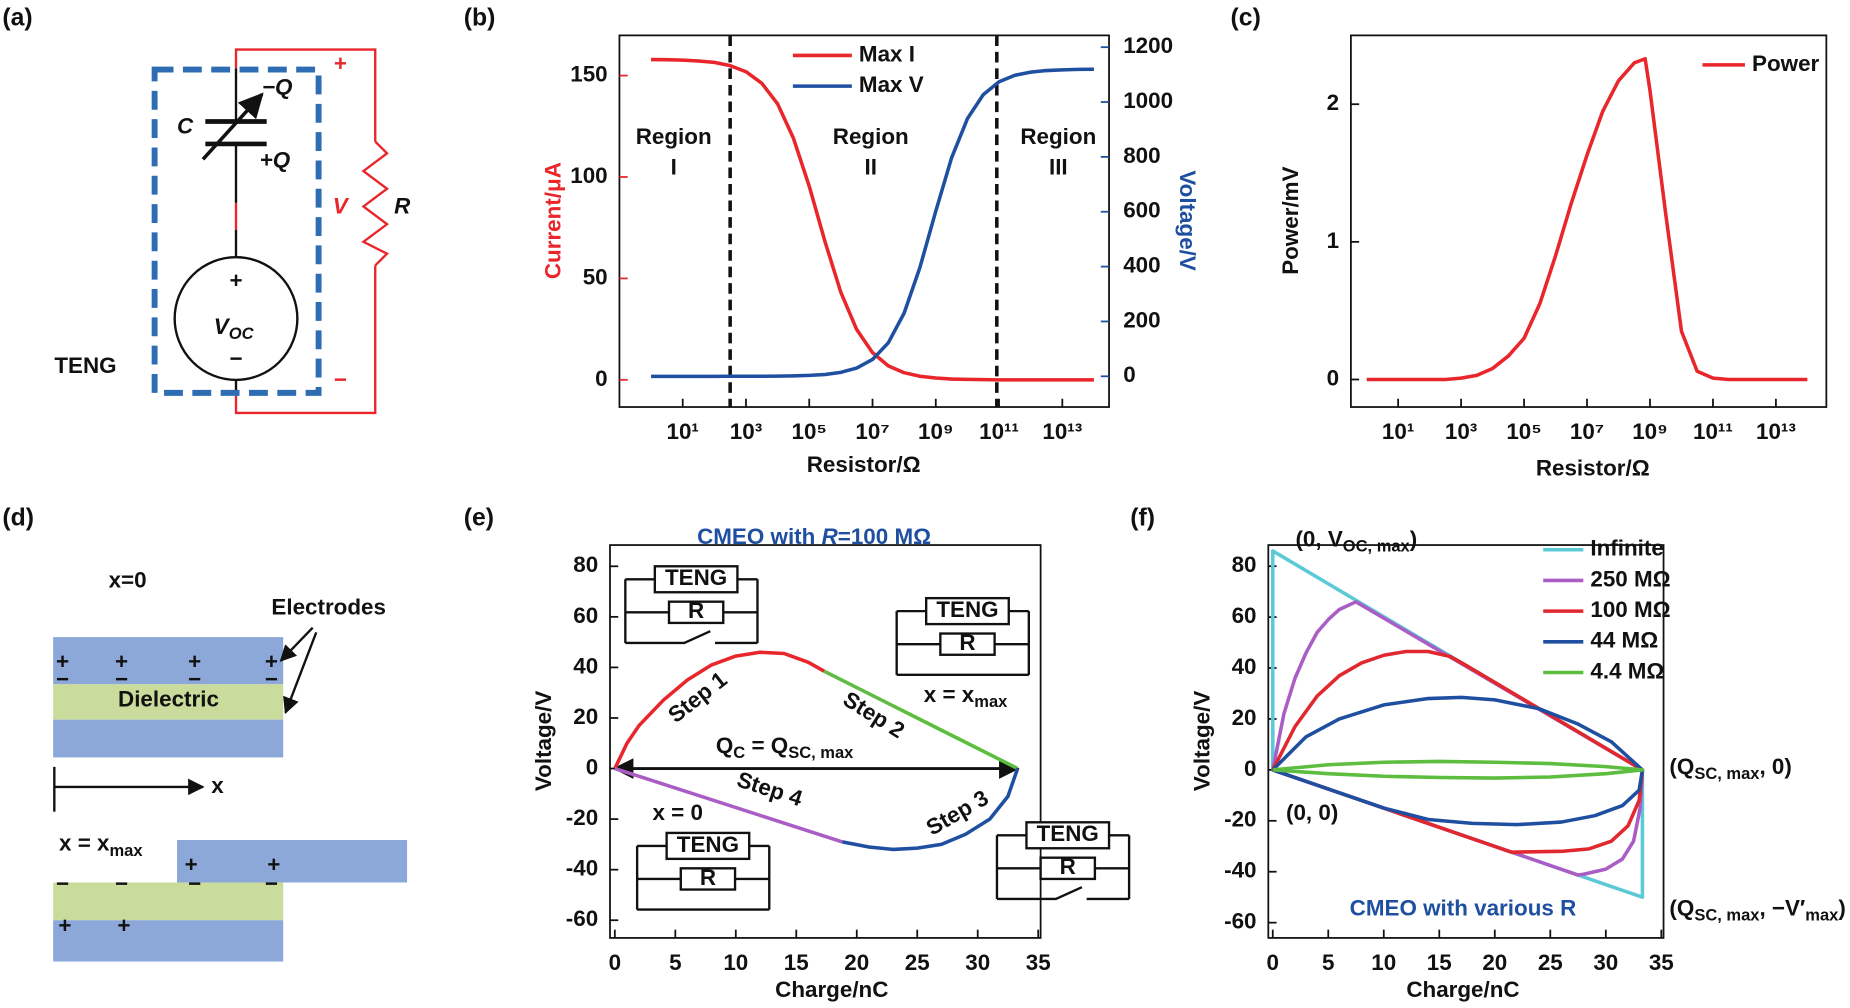  What do you see at coordinates (1240, 819) in the screenshot?
I see `y-tick-label: -20` at bounding box center [1240, 819].